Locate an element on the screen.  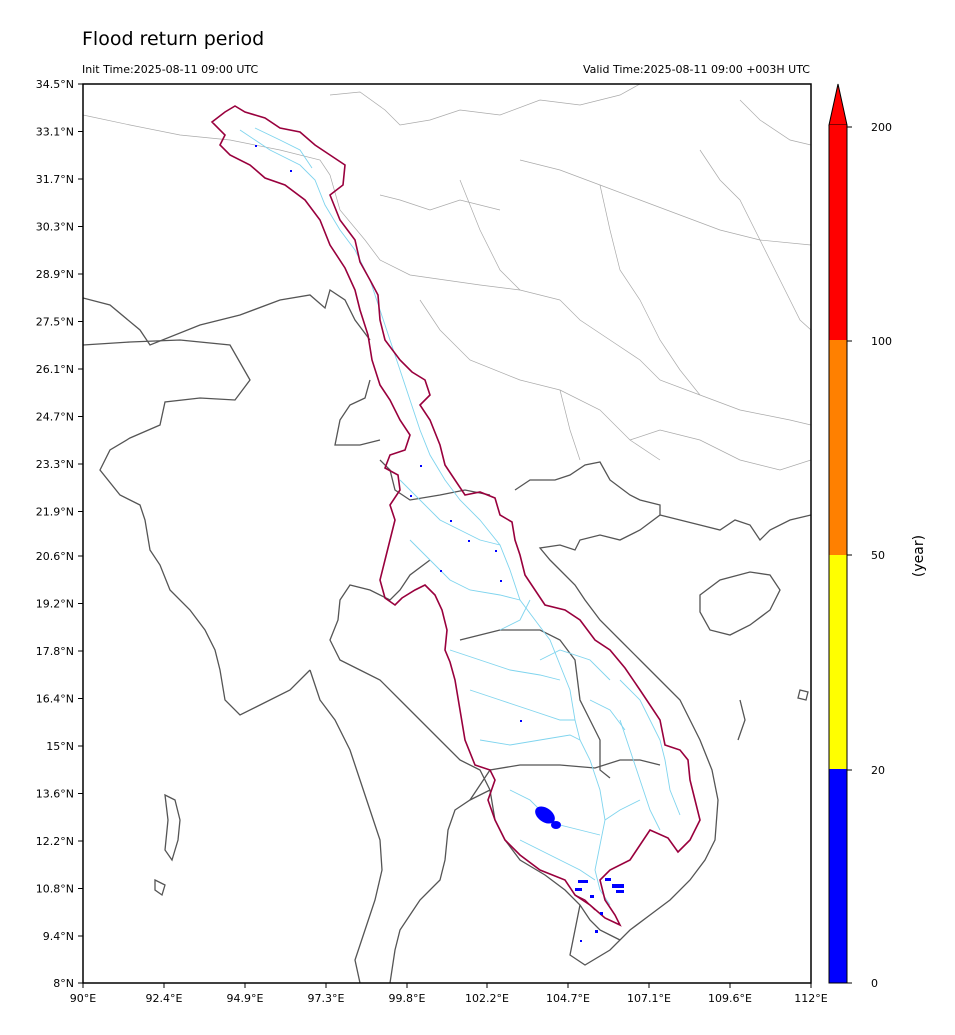
colorbar-label: (year) is located at coordinates (919, 556).